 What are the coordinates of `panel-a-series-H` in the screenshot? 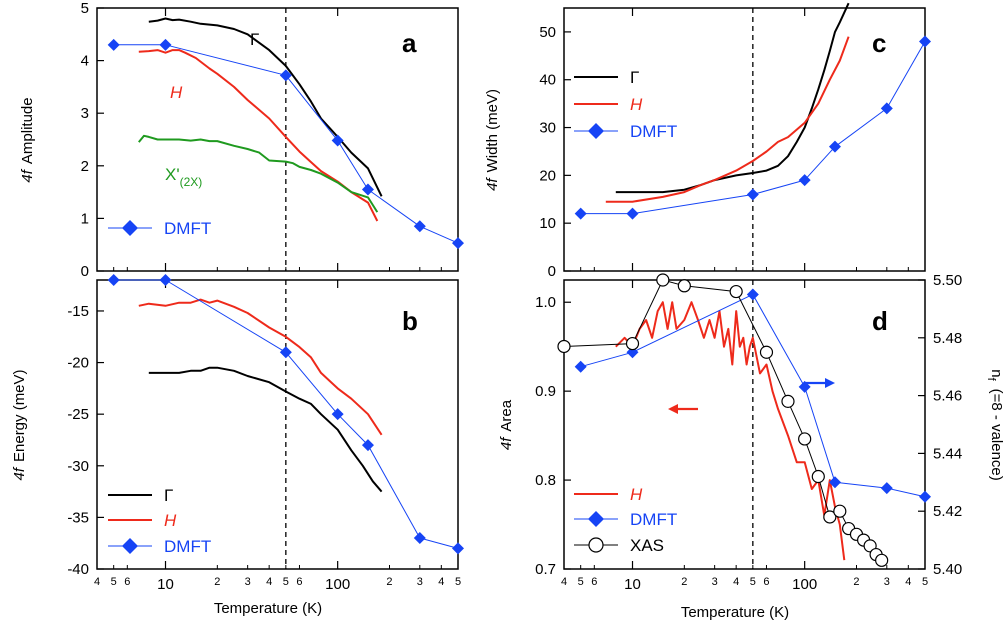 It's located at (258, 135).